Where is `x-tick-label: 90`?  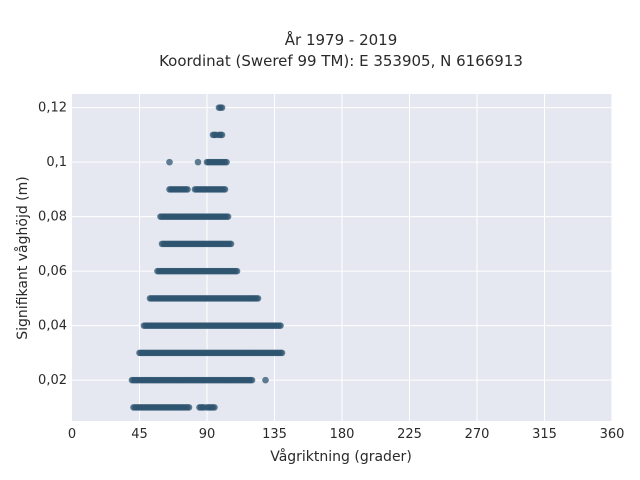 x-tick-label: 90 is located at coordinates (207, 434).